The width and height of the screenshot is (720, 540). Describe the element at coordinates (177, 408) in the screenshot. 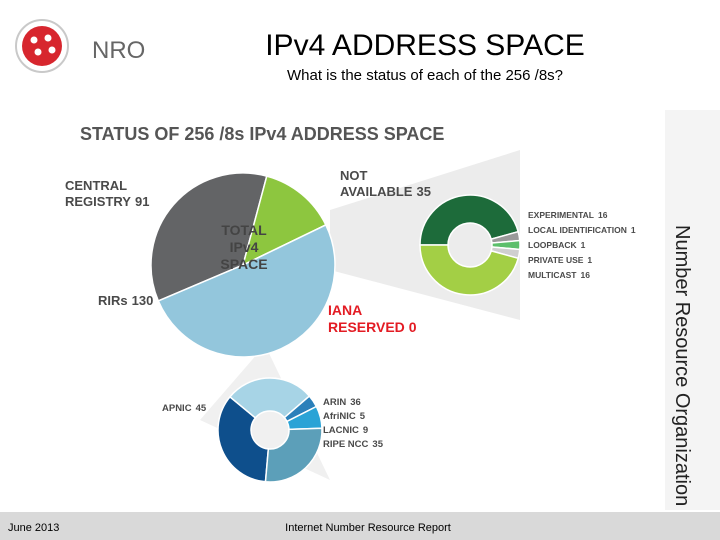

I see `label-part: APNIC` at that location.